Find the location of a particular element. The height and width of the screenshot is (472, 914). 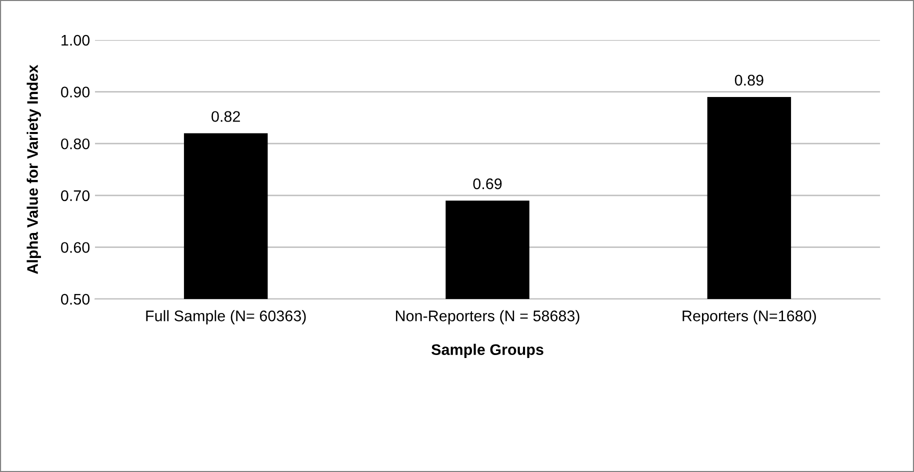

y-tick-label: 0.90 is located at coordinates (75, 92).